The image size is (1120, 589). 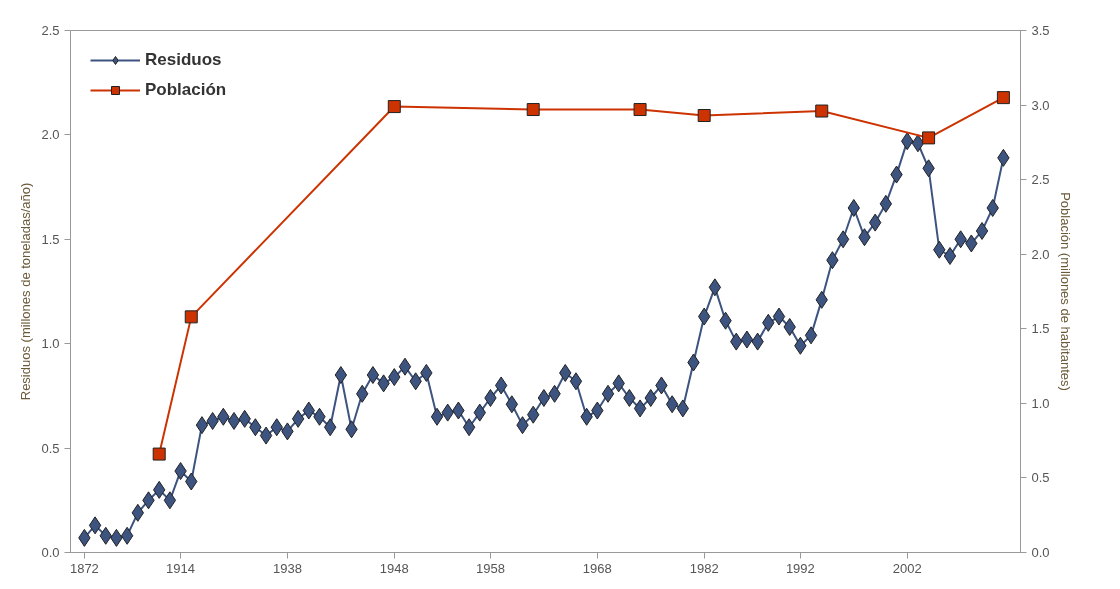 I want to click on x-tick-label: 1948, so click(x=394, y=568).